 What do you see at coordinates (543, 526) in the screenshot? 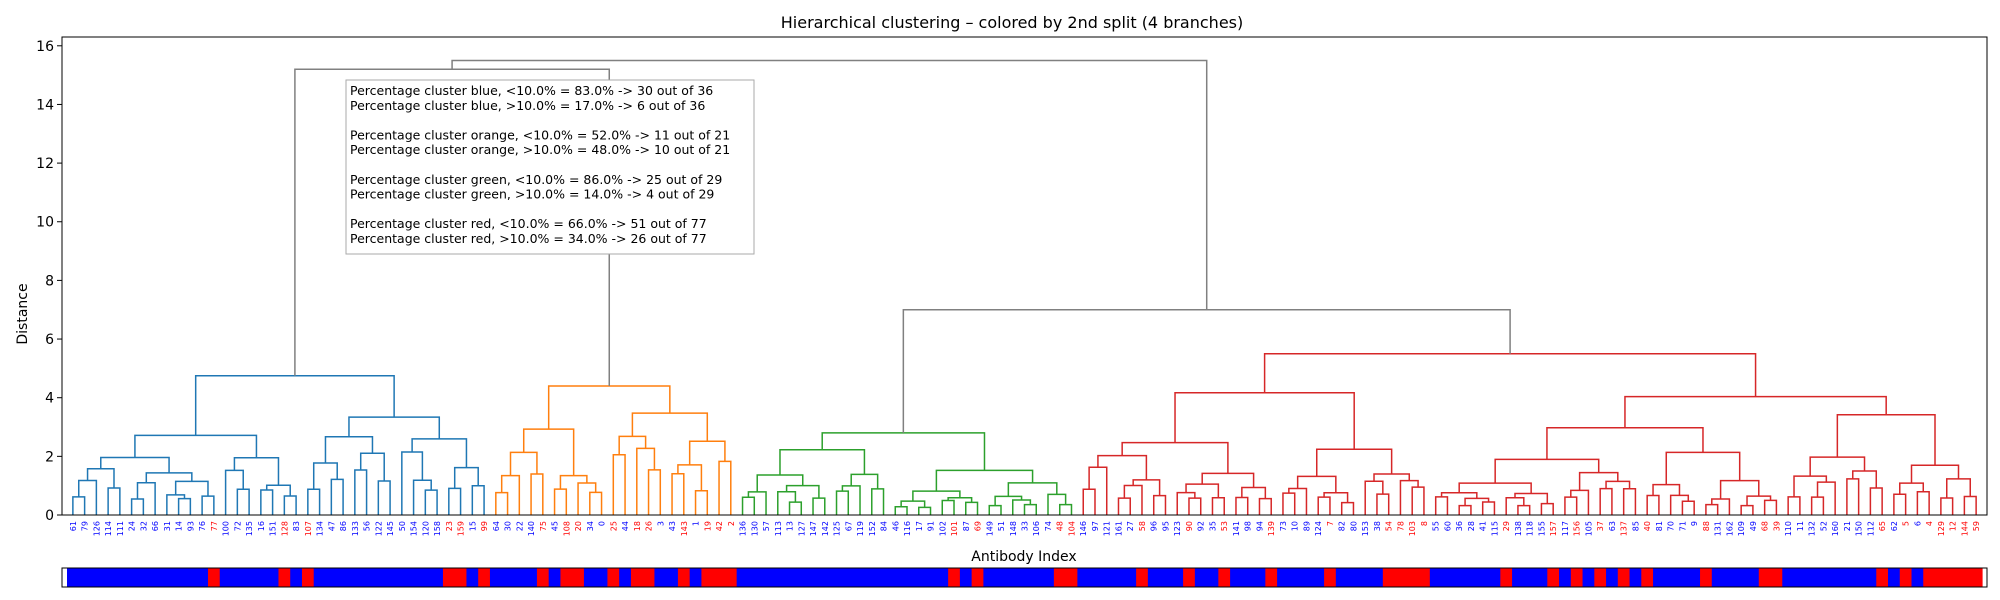
I see `leaf-label: 75` at bounding box center [543, 526].